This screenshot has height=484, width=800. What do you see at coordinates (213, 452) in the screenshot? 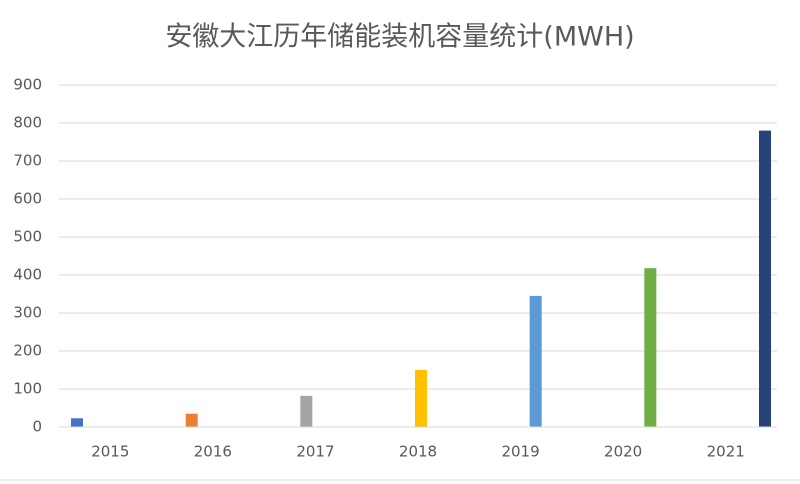
I see `x-tick-label: 2016` at bounding box center [213, 452].